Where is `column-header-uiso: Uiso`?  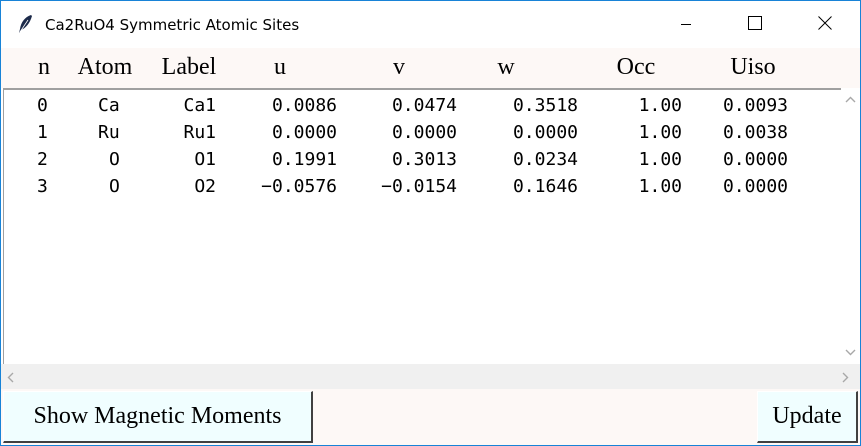
column-header-uiso: Uiso is located at coordinates (753, 67).